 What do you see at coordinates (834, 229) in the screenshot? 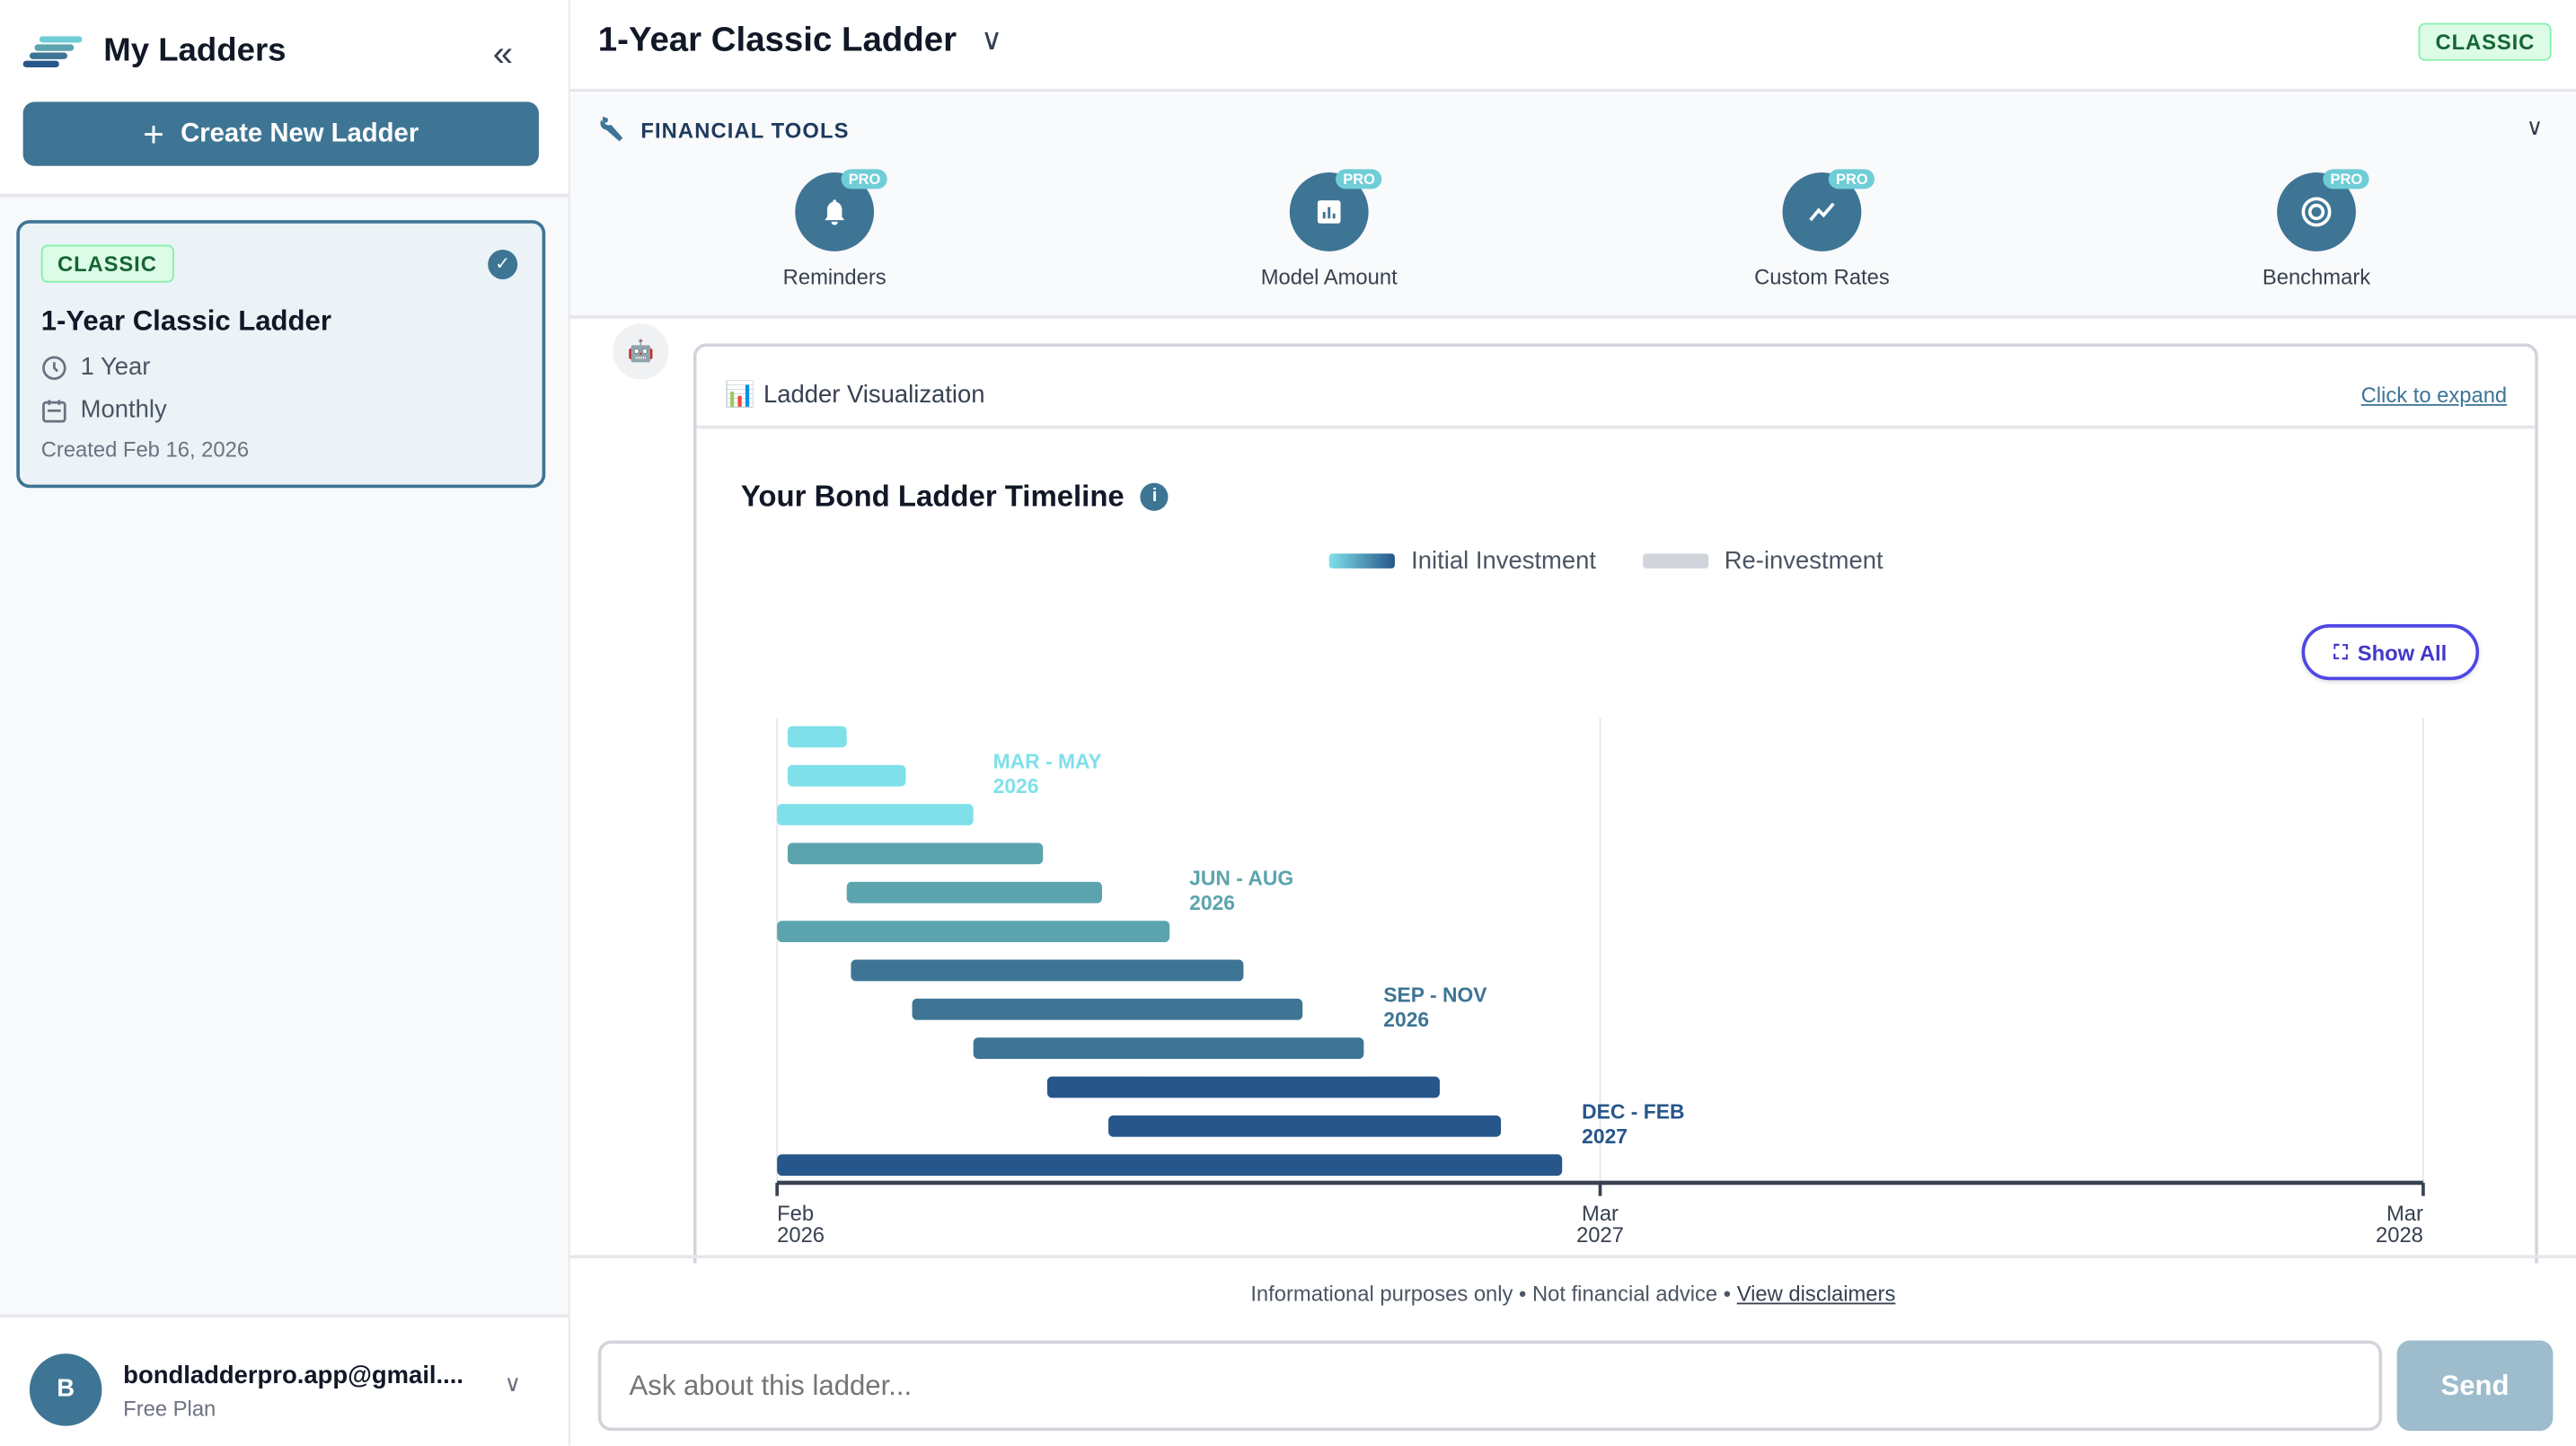
I see `tool-reminders: PRO Reminders` at bounding box center [834, 229].